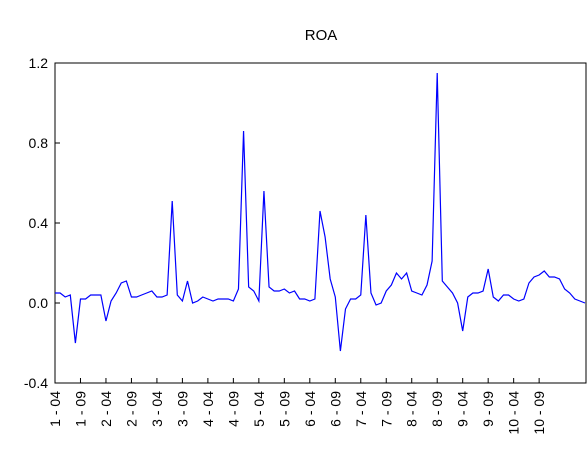 This screenshot has height=460, width=587. What do you see at coordinates (463, 409) in the screenshot?
I see `x-tick-label: 9 - 04` at bounding box center [463, 409].